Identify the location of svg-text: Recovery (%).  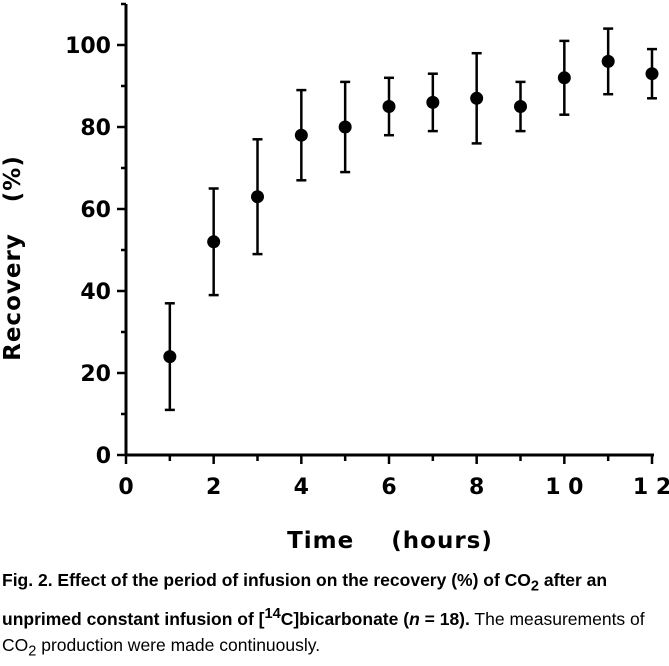
(13, 258).